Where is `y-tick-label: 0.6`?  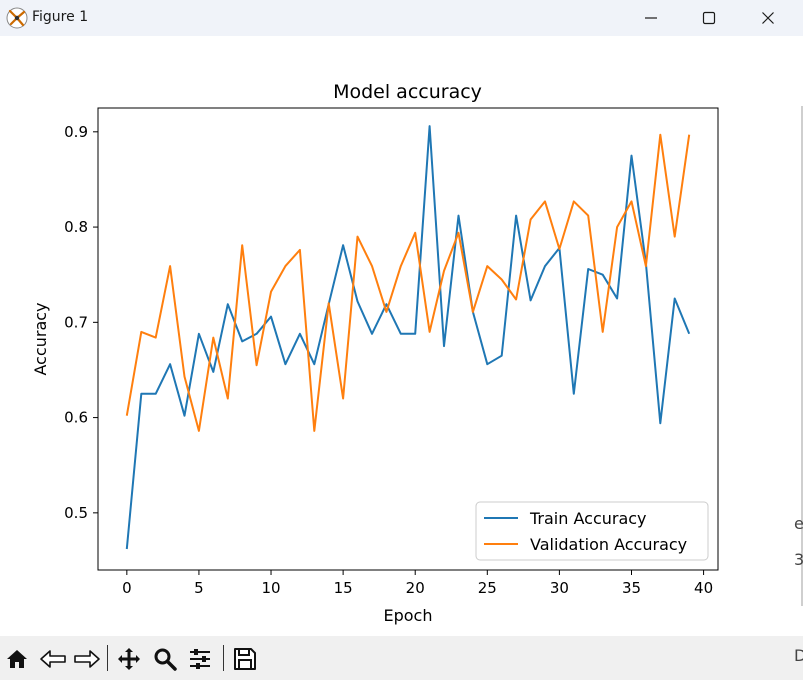 y-tick-label: 0.6 is located at coordinates (76, 418).